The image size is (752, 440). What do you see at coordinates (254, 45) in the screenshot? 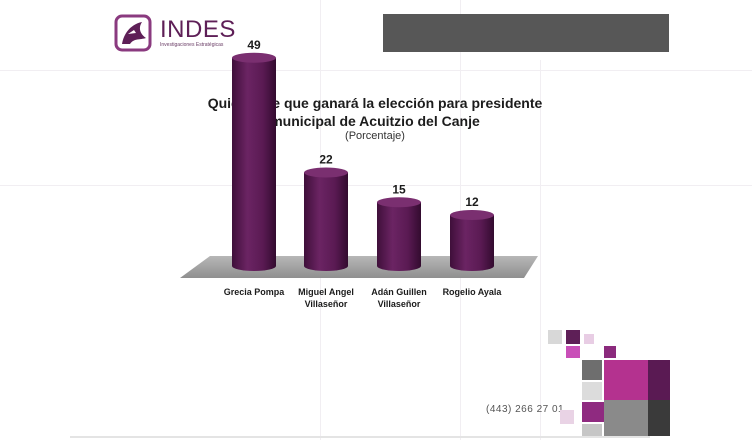
I see `data-label: 49` at bounding box center [254, 45].